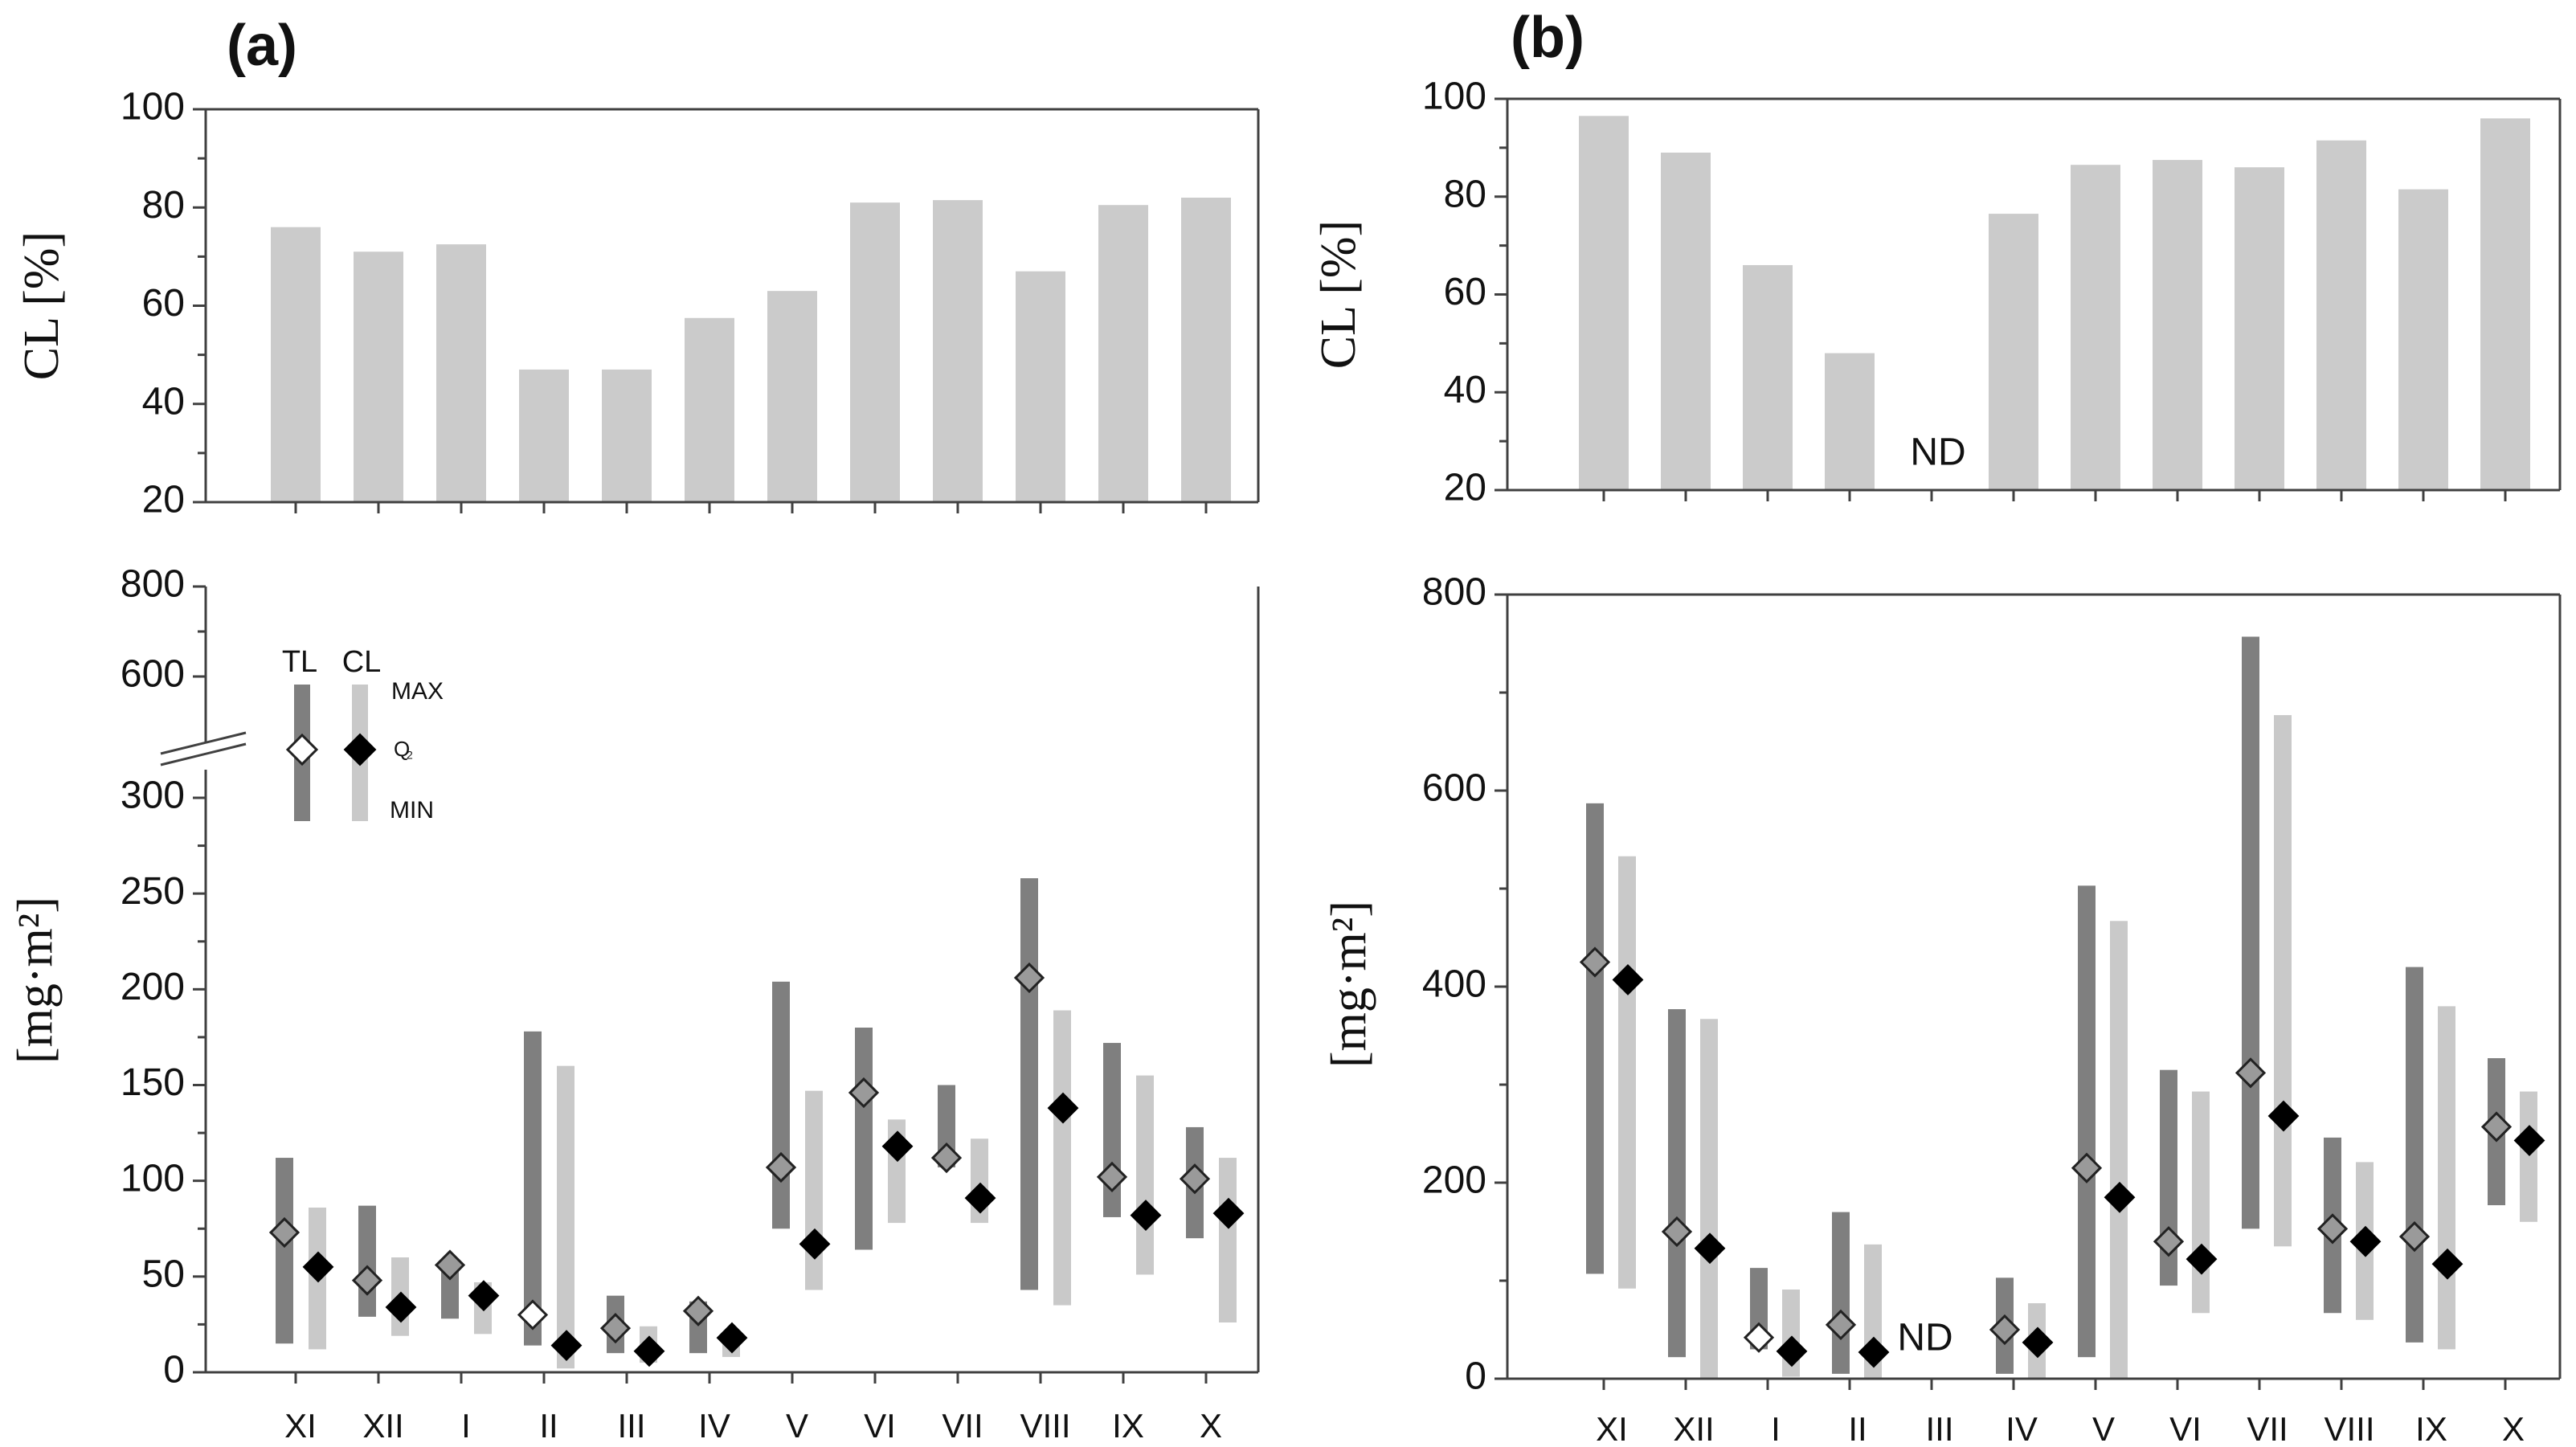 Image resolution: width=2576 pixels, height=1447 pixels. Describe the element at coordinates (1628, 979) in the screenshot. I see `cl-median-marker-XI` at that location.